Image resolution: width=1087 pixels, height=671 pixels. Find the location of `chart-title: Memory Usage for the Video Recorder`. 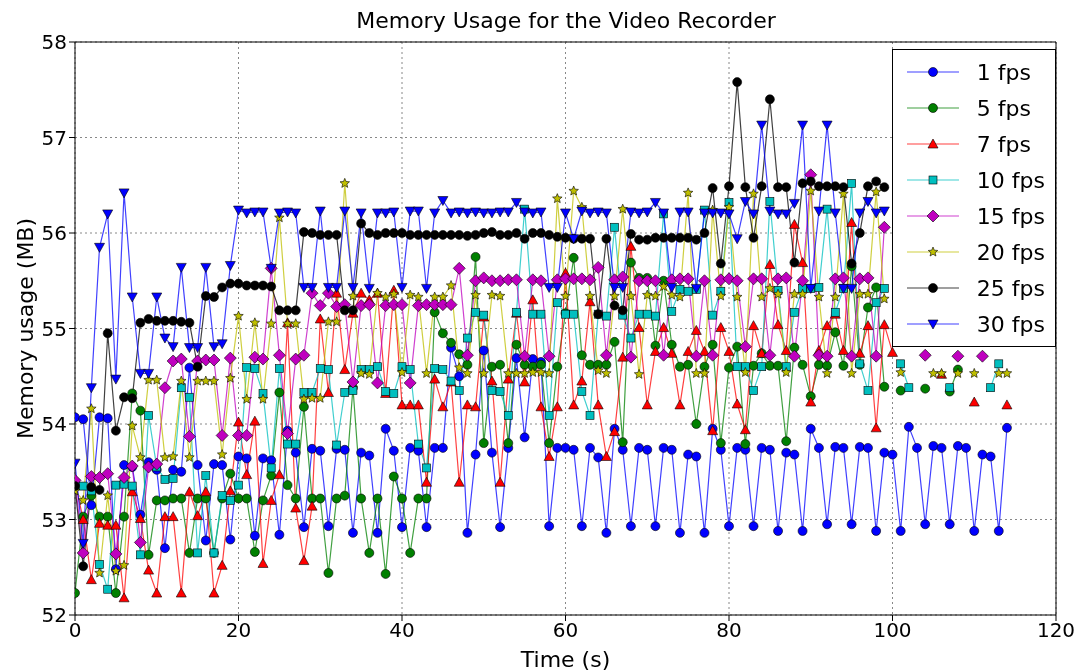

chart-title: Memory Usage for the Video Recorder is located at coordinates (566, 20).